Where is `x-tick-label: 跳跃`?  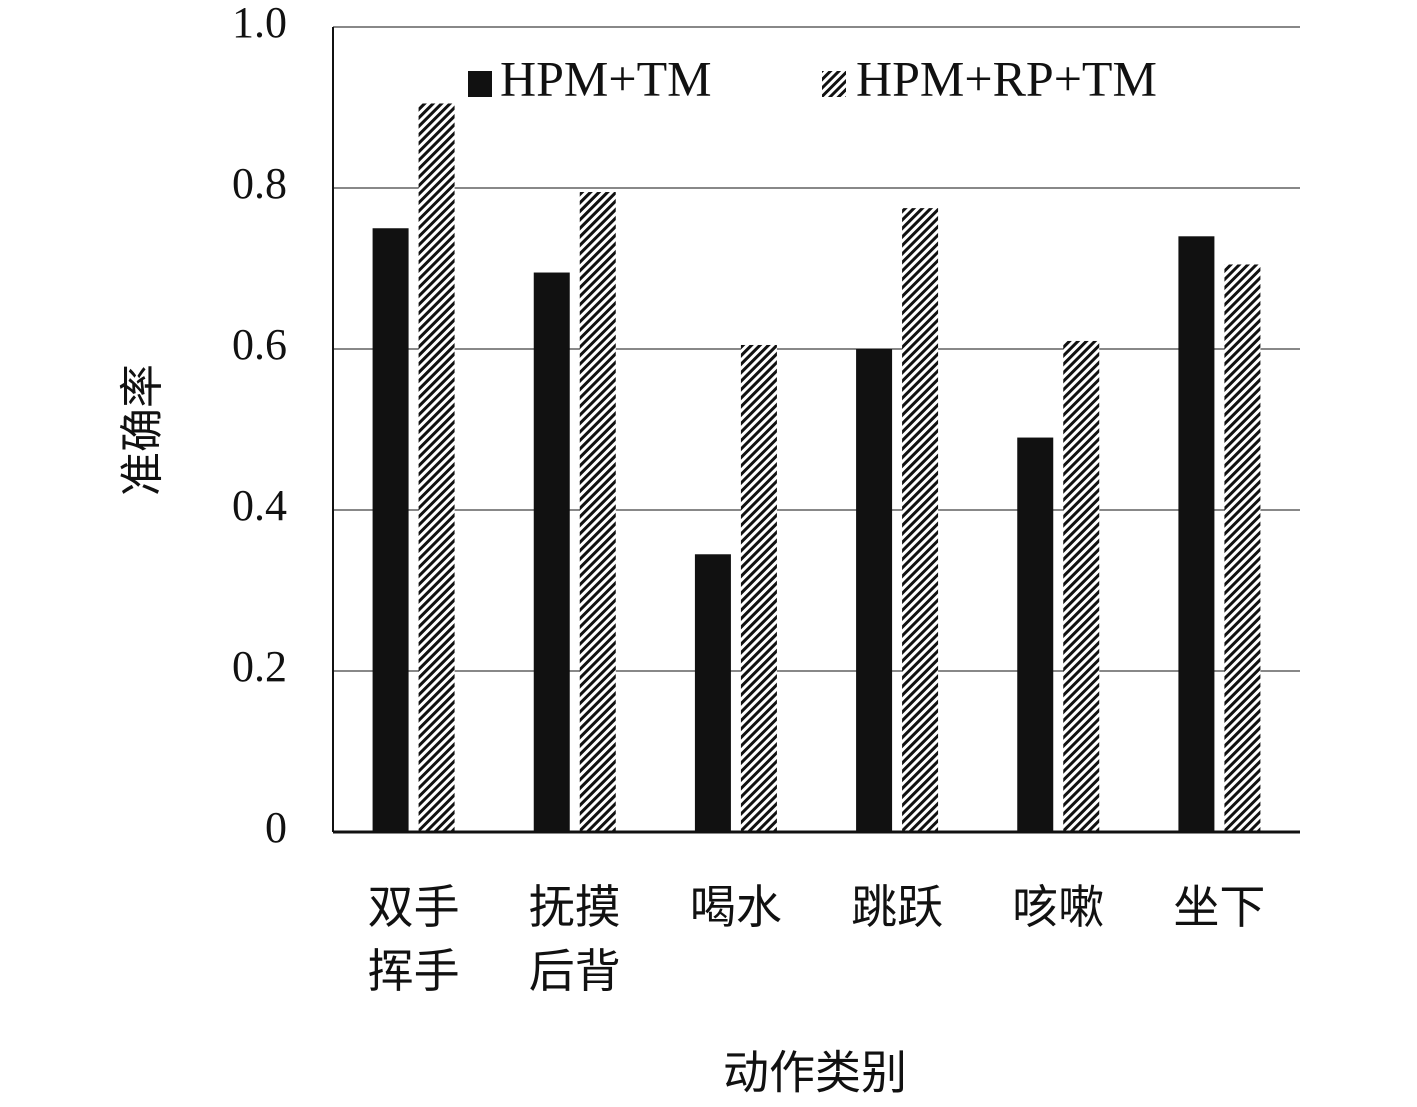
x-tick-label: 跳跃 is located at coordinates (897, 907).